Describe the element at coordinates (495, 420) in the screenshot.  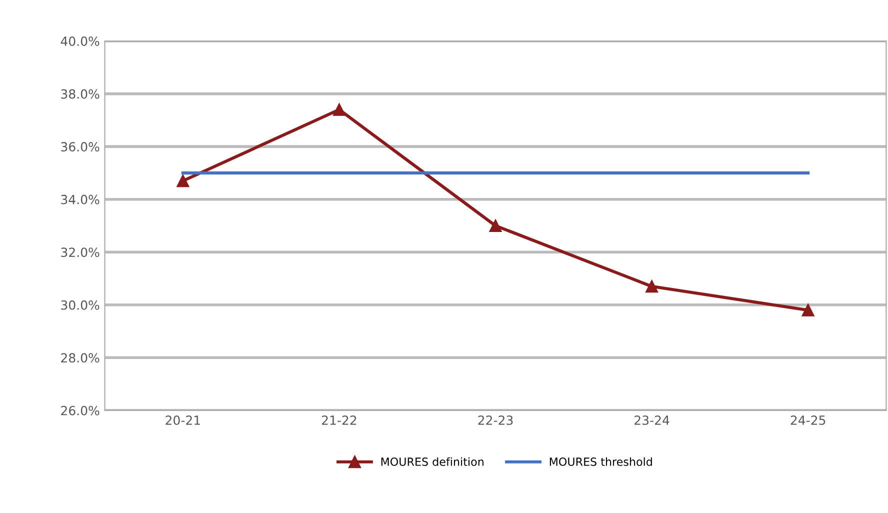
I see `x-tick-label: 22-23` at that location.